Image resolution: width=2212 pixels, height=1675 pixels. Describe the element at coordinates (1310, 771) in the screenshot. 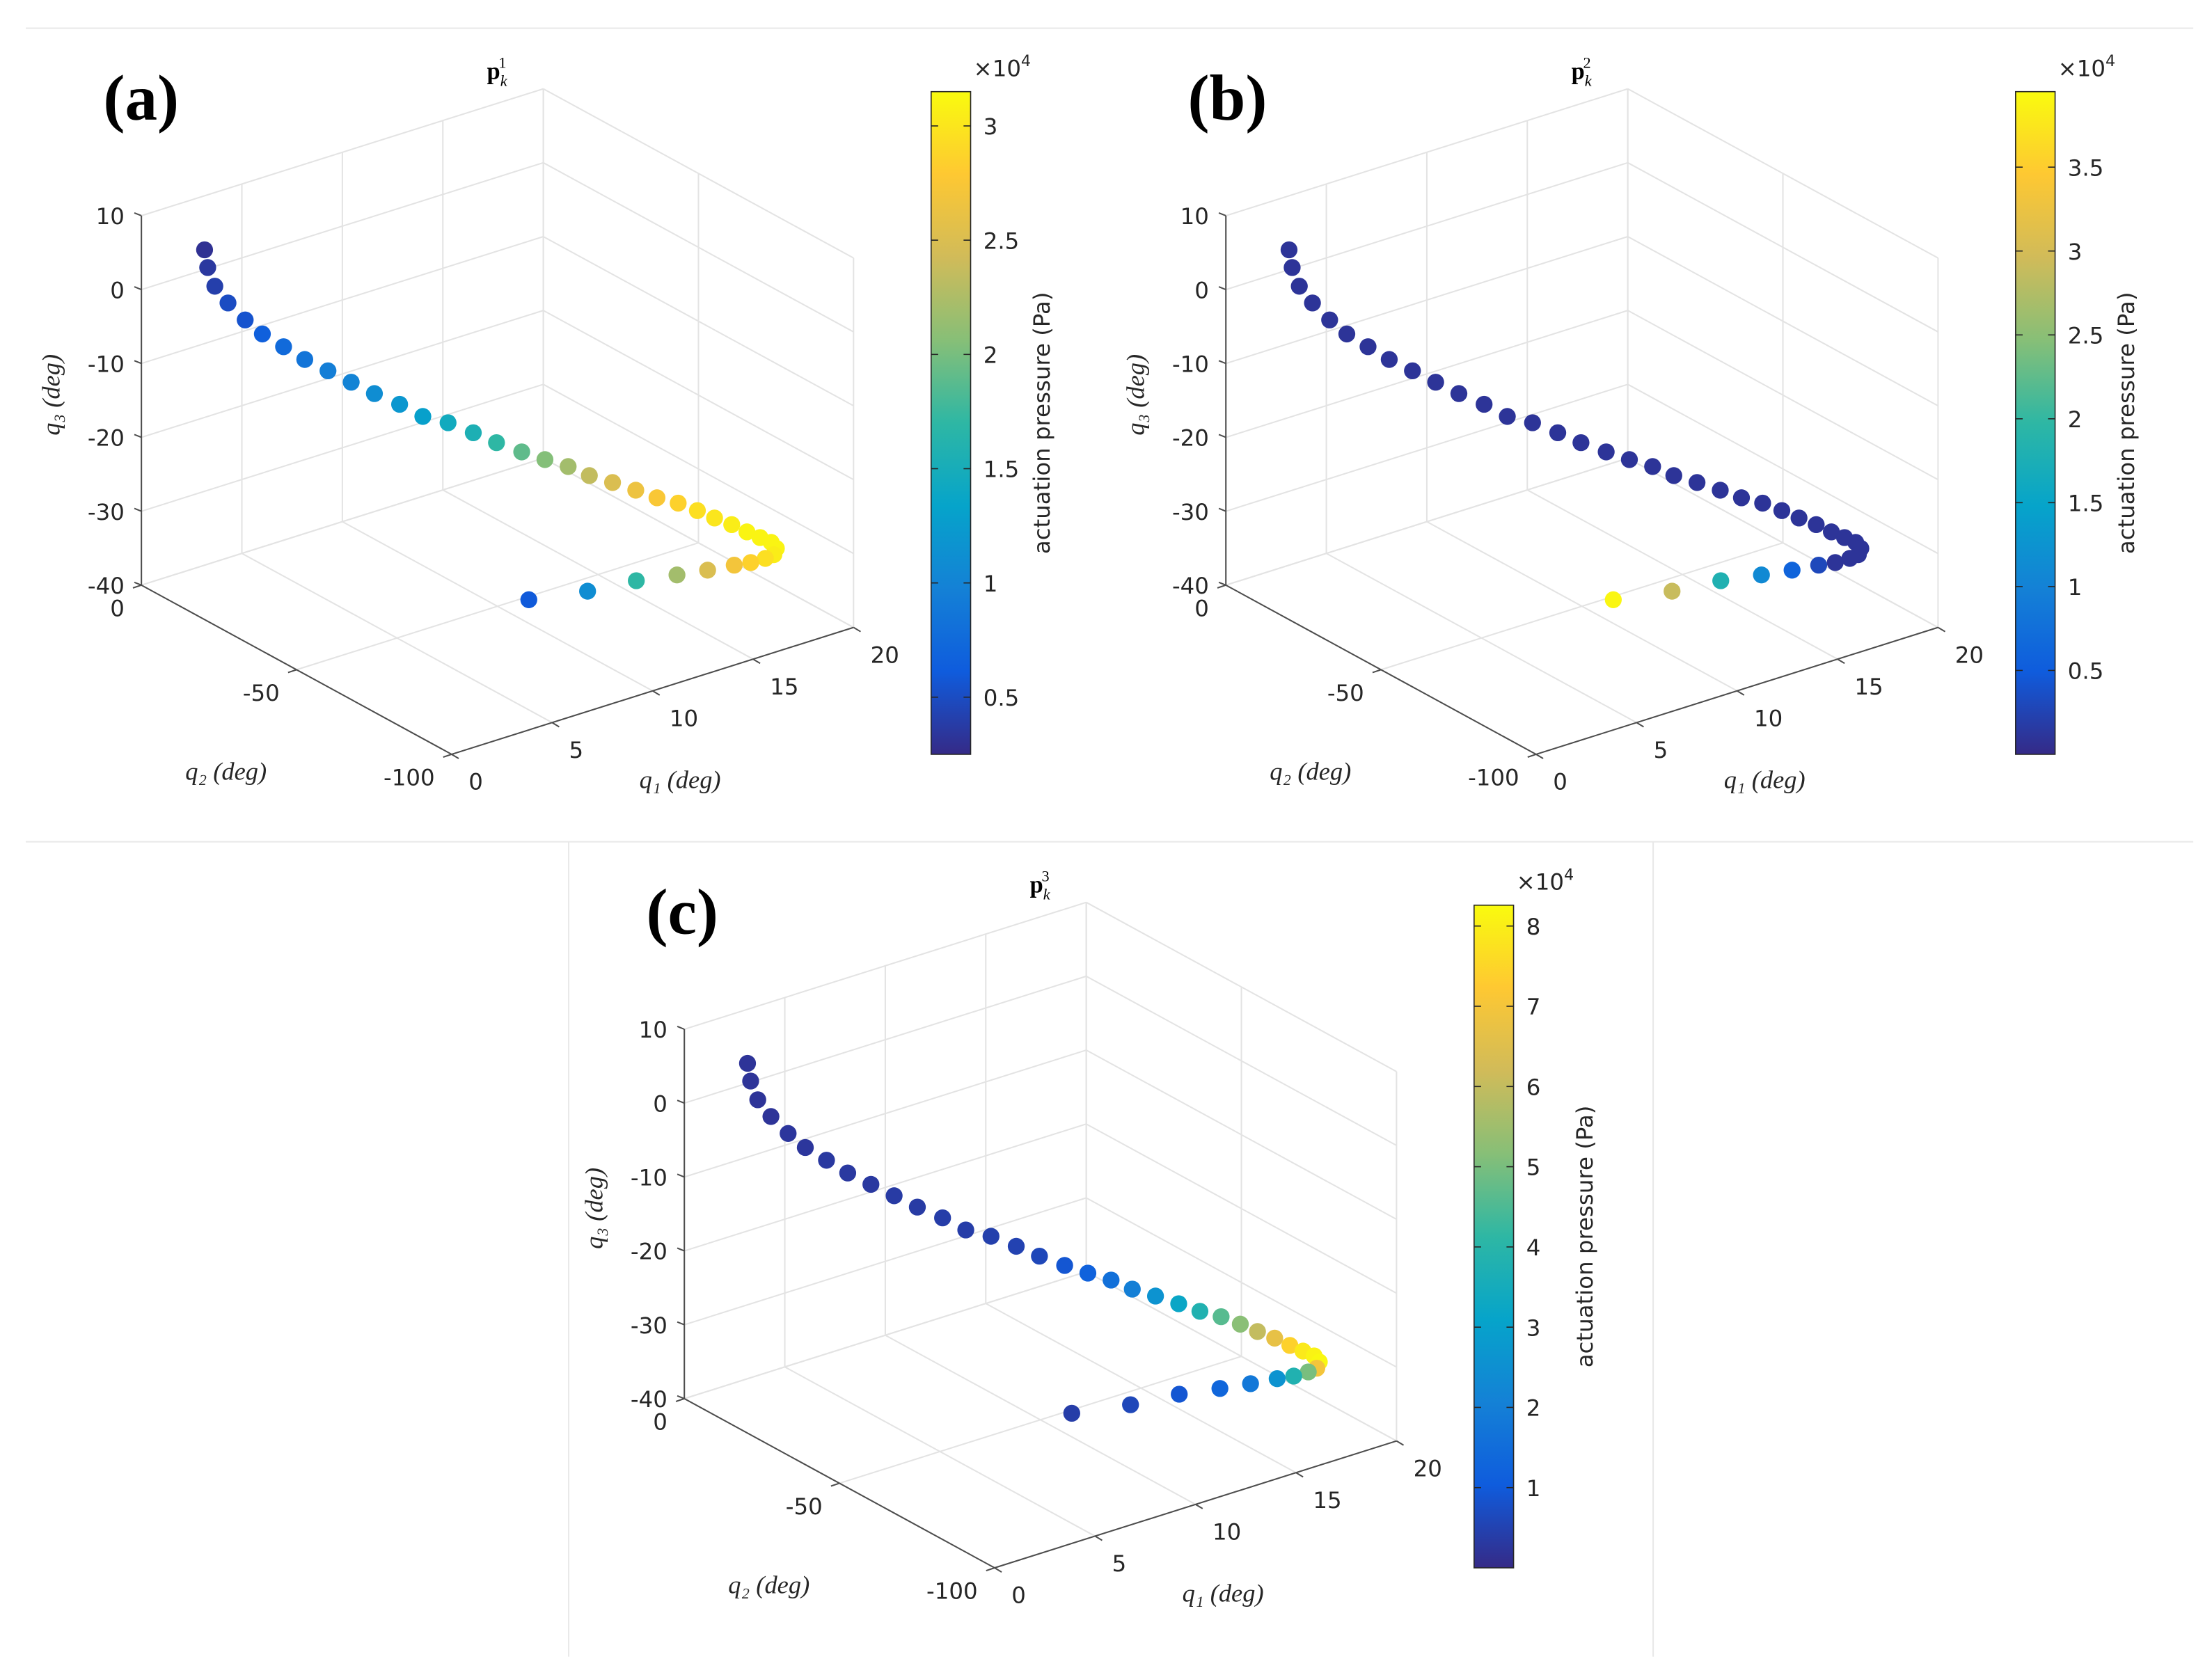

I see `y-axis-label: q₂ (deg)` at that location.